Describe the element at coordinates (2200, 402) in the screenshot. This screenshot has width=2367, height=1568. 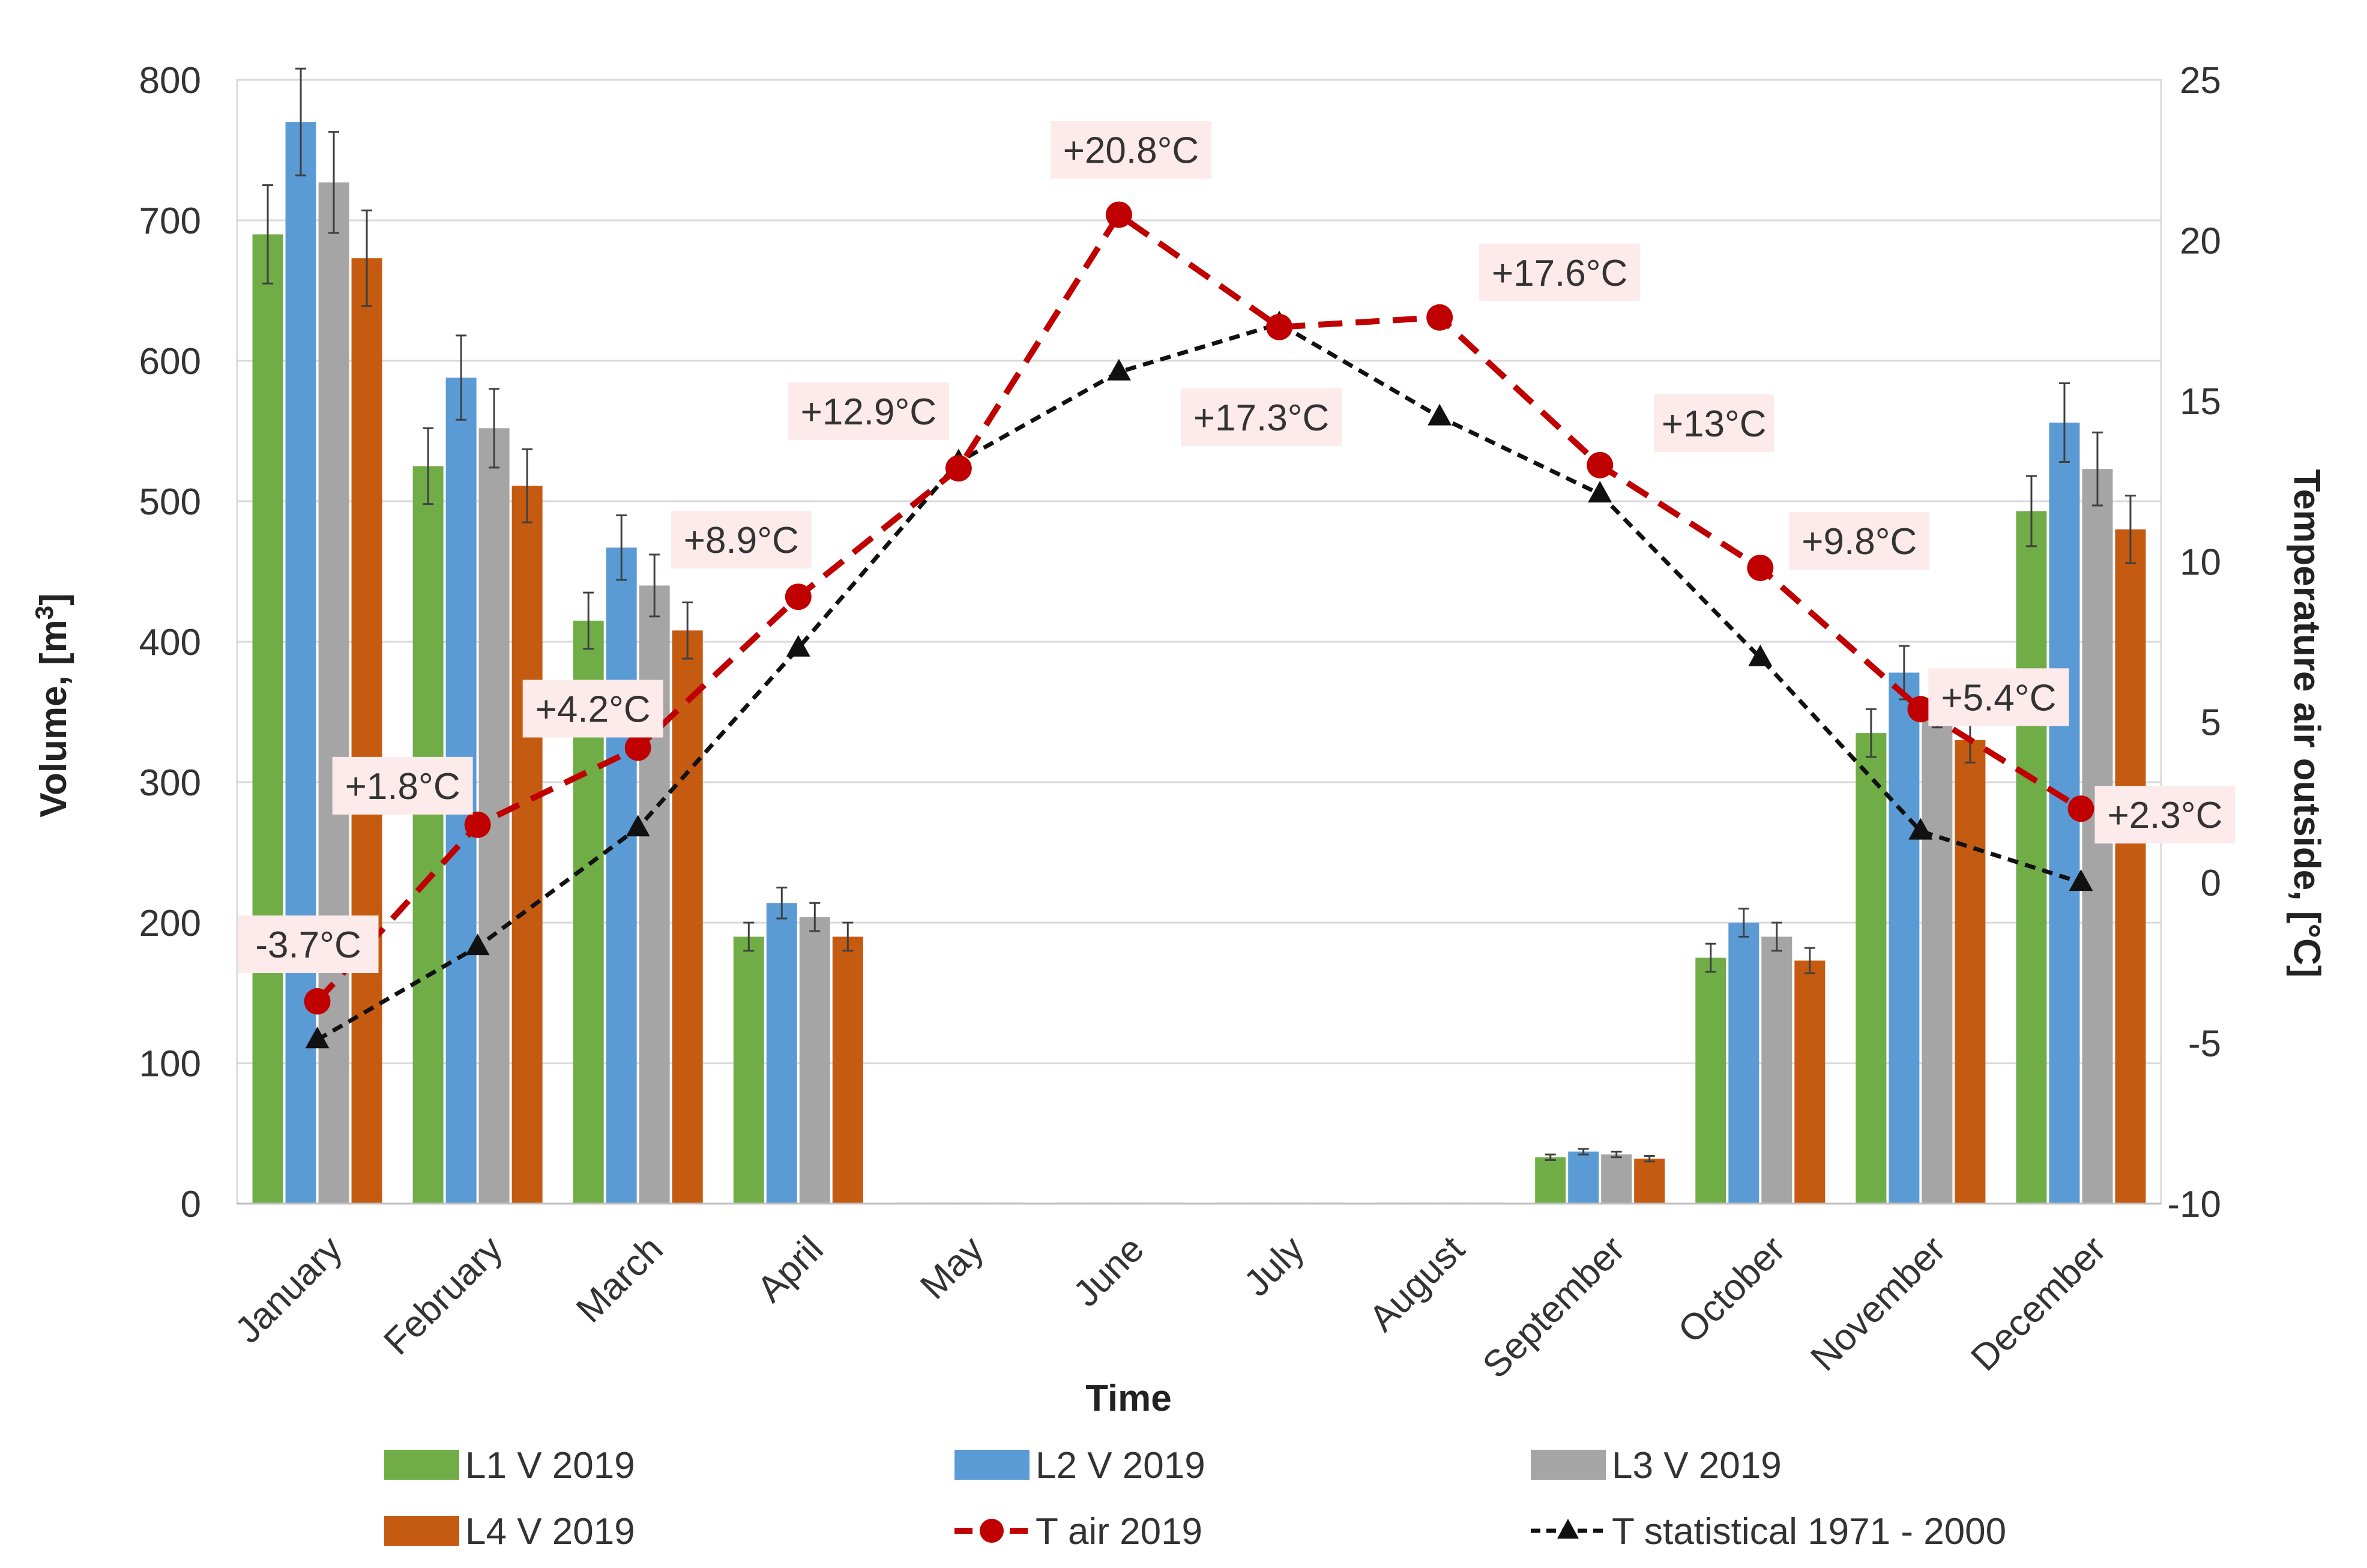
I see `y2-tick-label: 15` at that location.